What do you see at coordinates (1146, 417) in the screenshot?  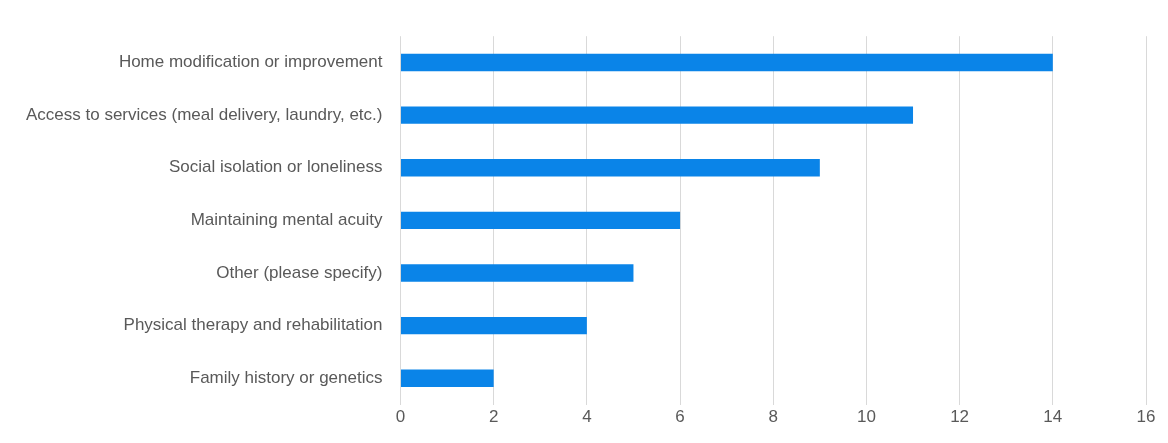 I see `x-tick-label: 16` at bounding box center [1146, 417].